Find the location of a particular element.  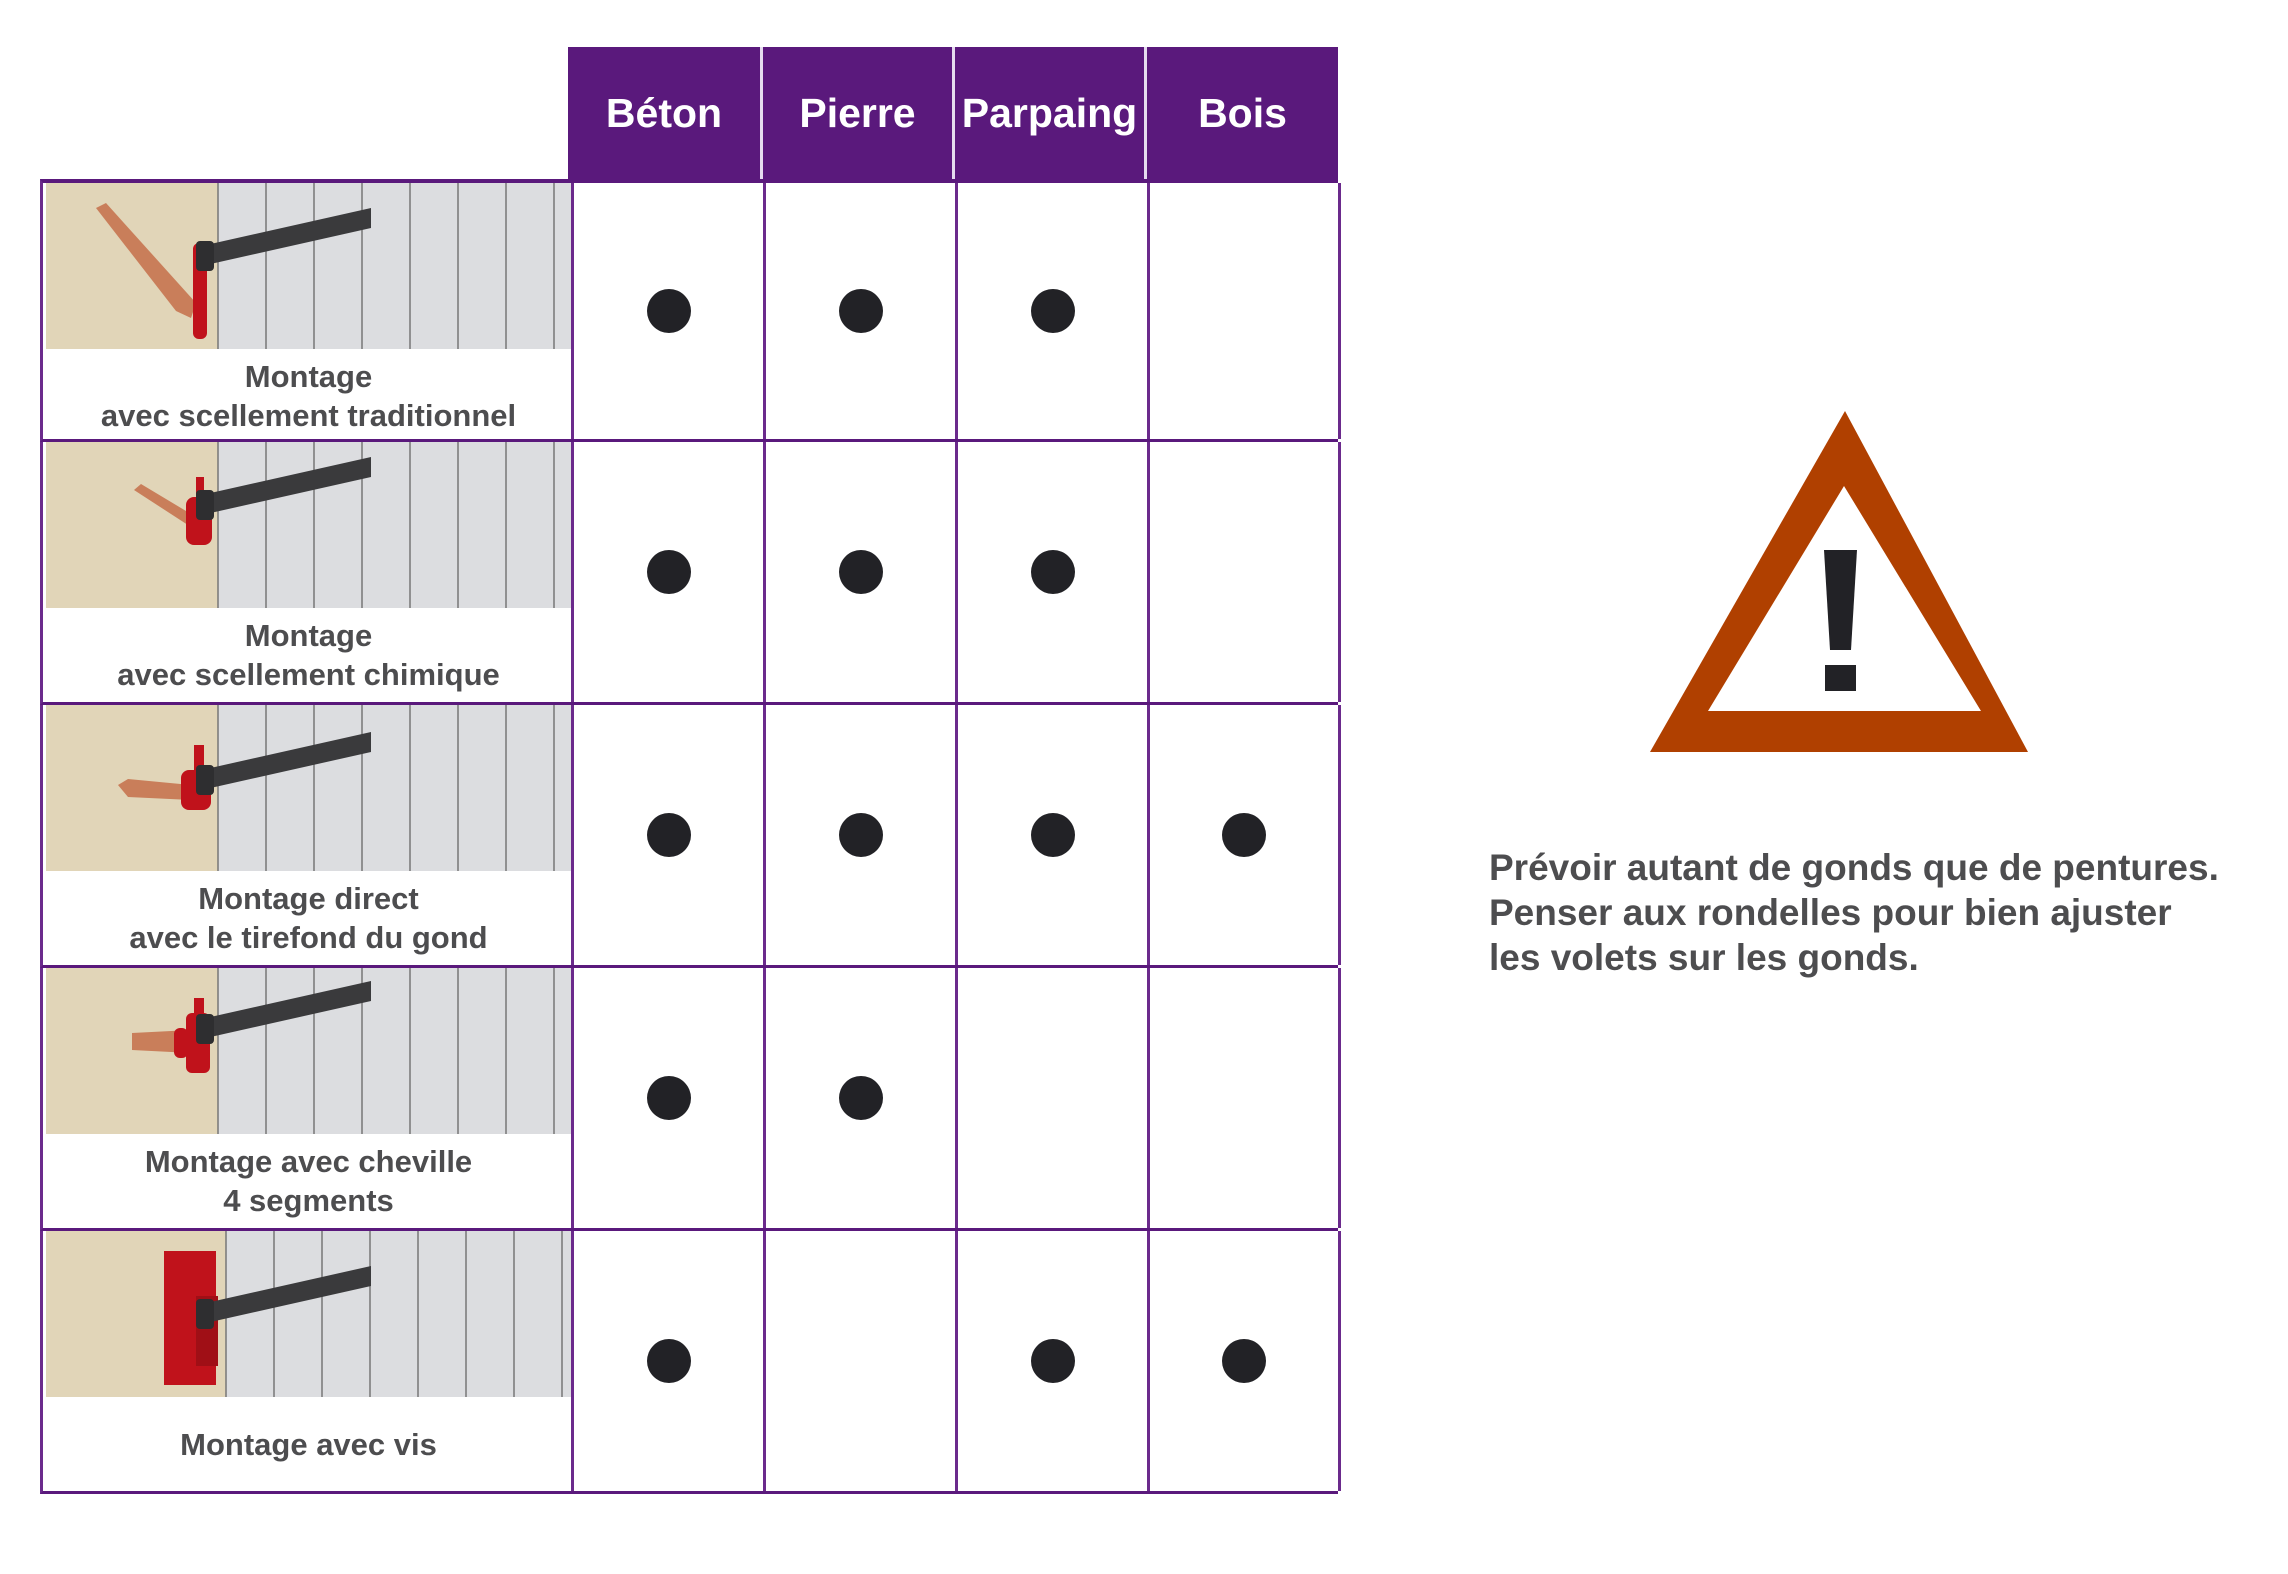

warning-triangle-icon is located at coordinates (1839, 581).